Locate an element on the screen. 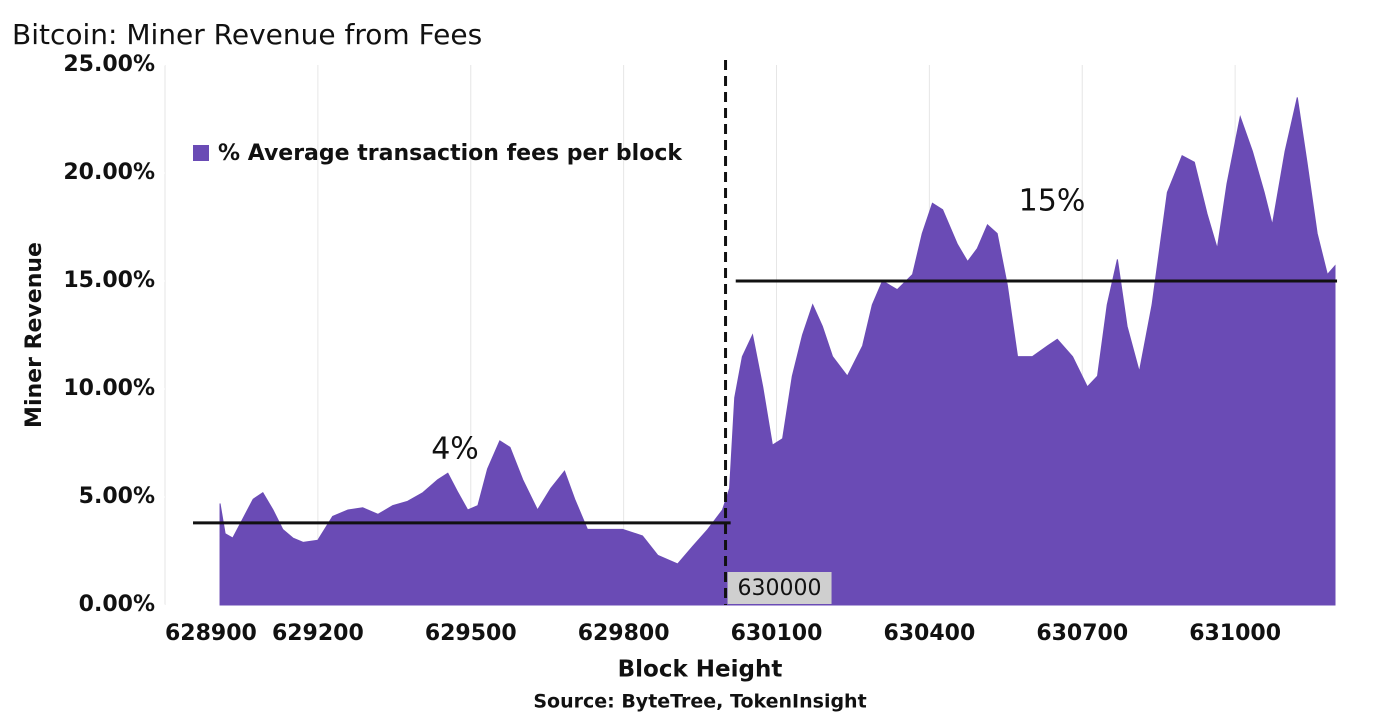 This screenshot has width=1400, height=727. x-tick-label: 629200 is located at coordinates (318, 633).